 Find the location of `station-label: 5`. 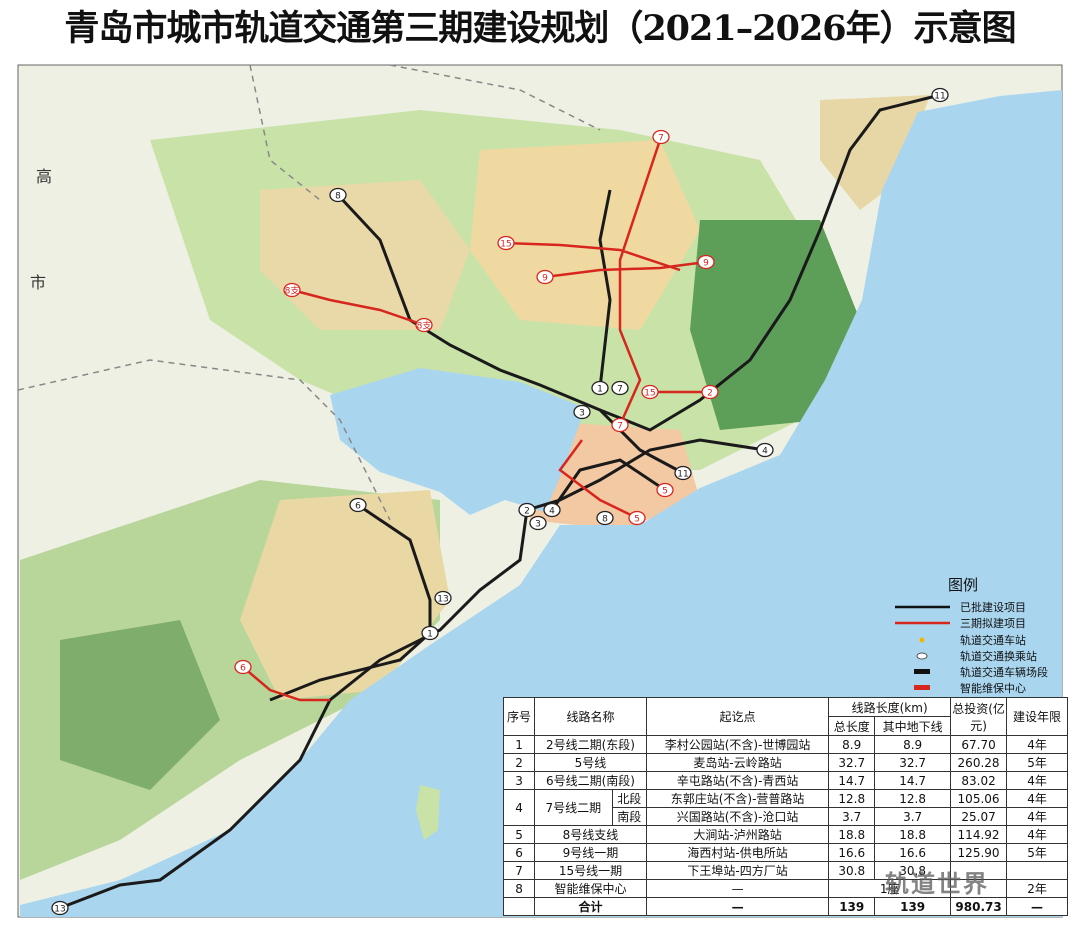

station-label: 5 is located at coordinates (665, 492).